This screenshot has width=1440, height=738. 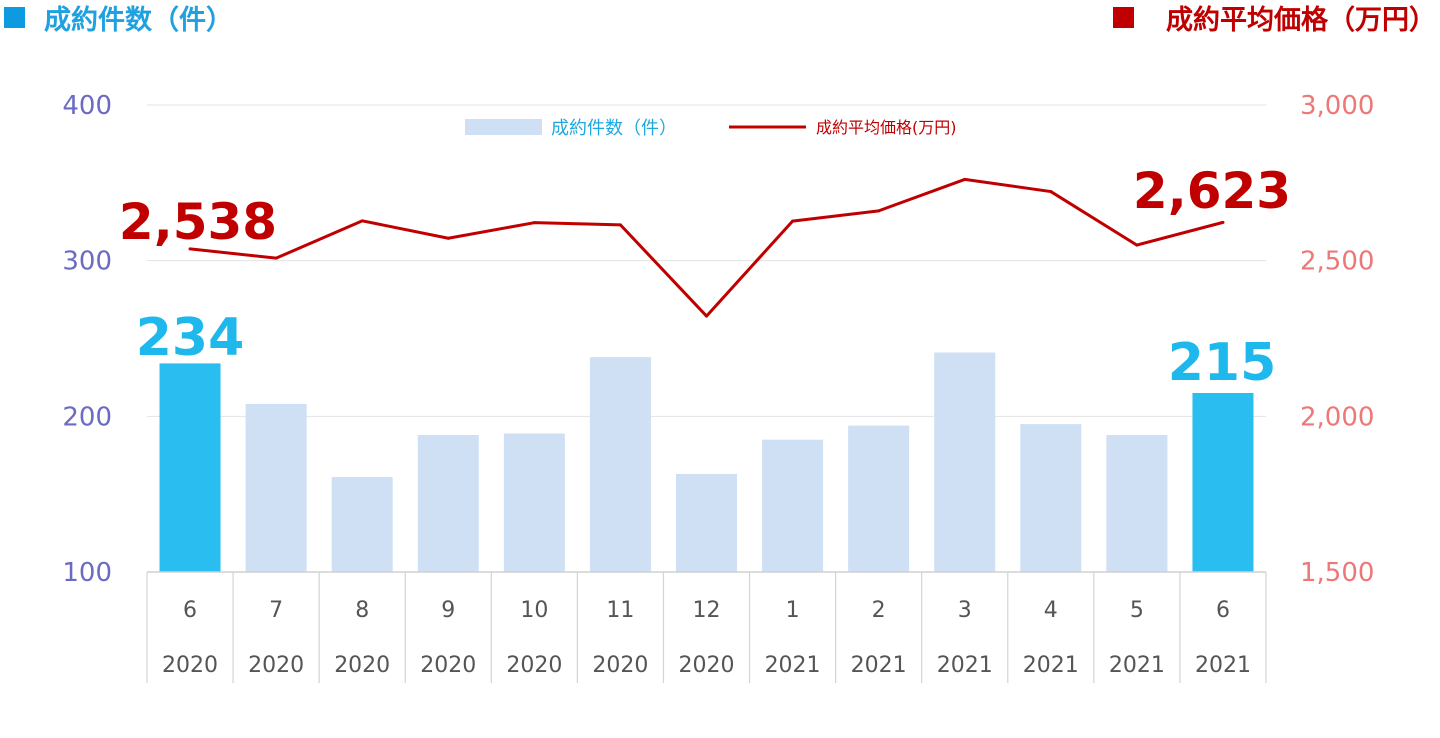 What do you see at coordinates (276, 610) in the screenshot?
I see `x-tick-month: 7` at bounding box center [276, 610].